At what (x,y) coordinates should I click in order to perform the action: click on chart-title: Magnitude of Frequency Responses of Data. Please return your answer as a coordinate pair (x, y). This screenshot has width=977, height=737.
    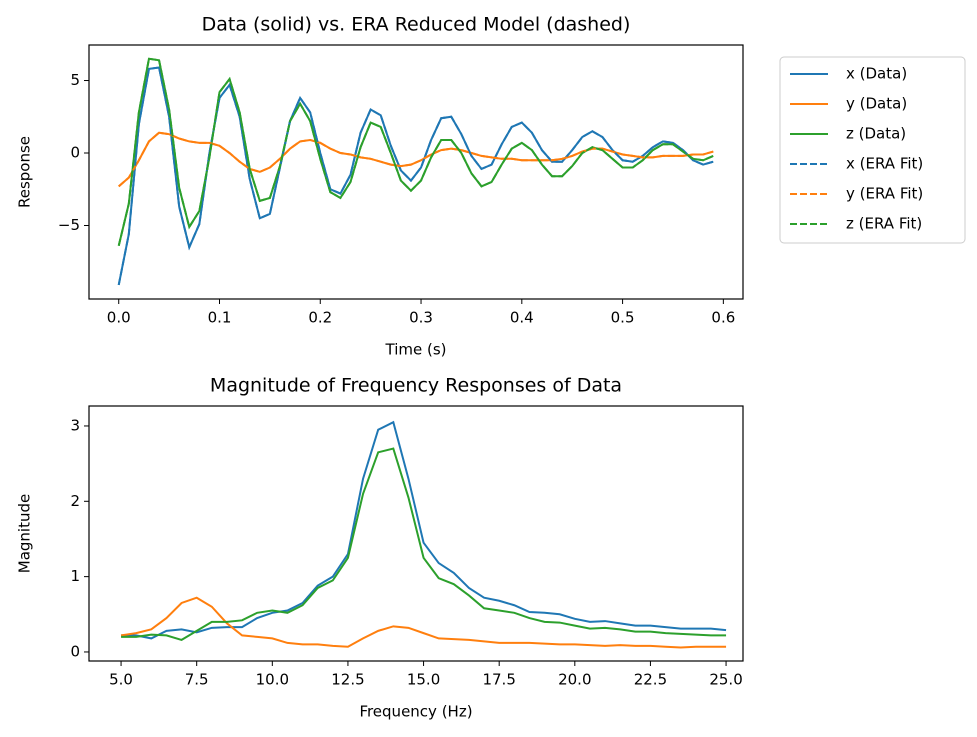
    Looking at the image, I should click on (416, 386).